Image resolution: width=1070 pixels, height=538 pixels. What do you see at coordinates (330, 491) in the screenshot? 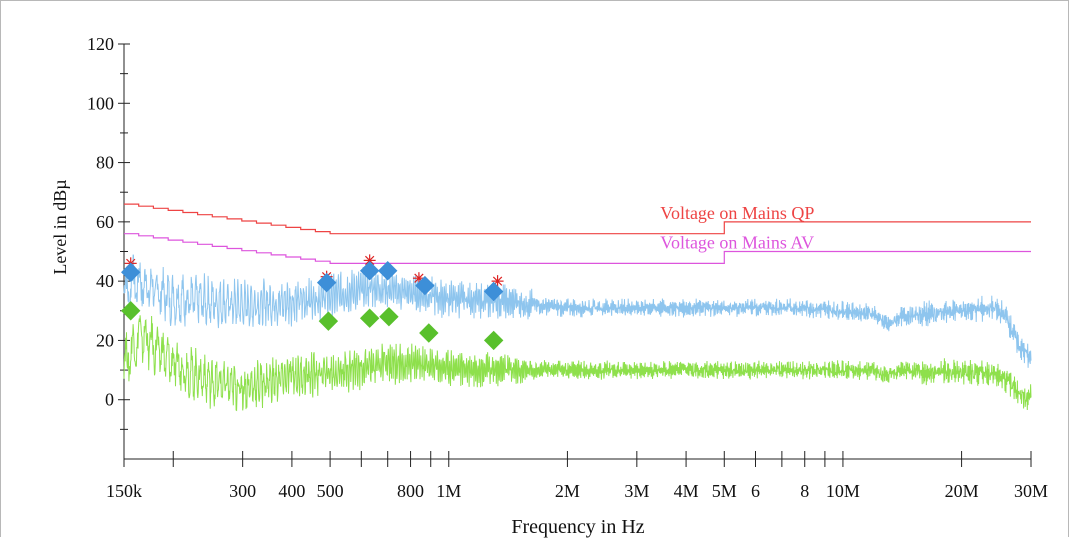
I see `x-tick-label: 500` at bounding box center [330, 491].